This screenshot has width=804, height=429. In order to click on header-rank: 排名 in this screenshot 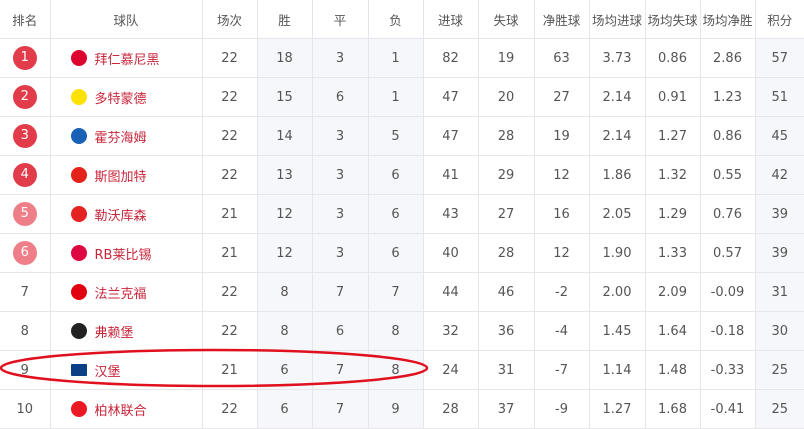, I will do `click(25, 19)`.